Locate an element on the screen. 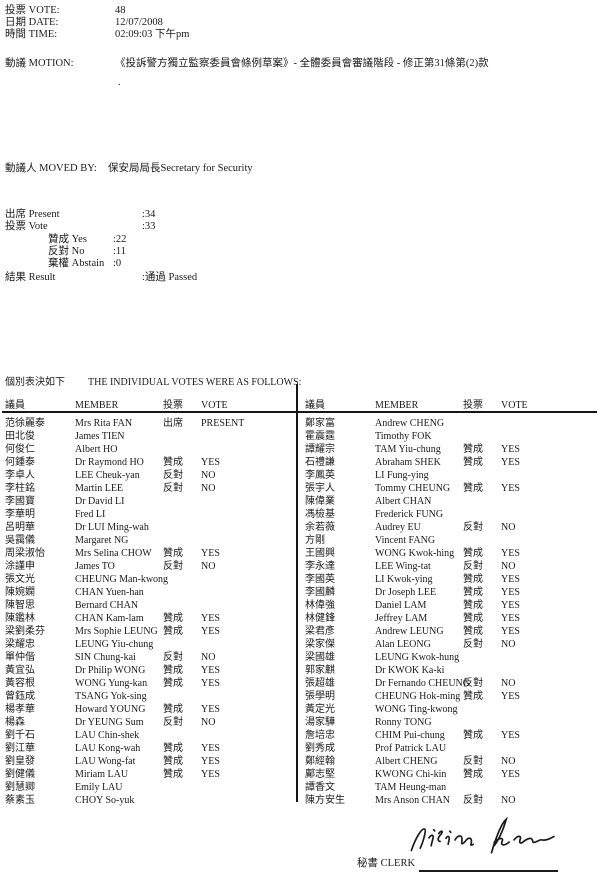 The height and width of the screenshot is (879, 600). member-vote-row: 李華明 Fred LI is located at coordinates (151, 514).